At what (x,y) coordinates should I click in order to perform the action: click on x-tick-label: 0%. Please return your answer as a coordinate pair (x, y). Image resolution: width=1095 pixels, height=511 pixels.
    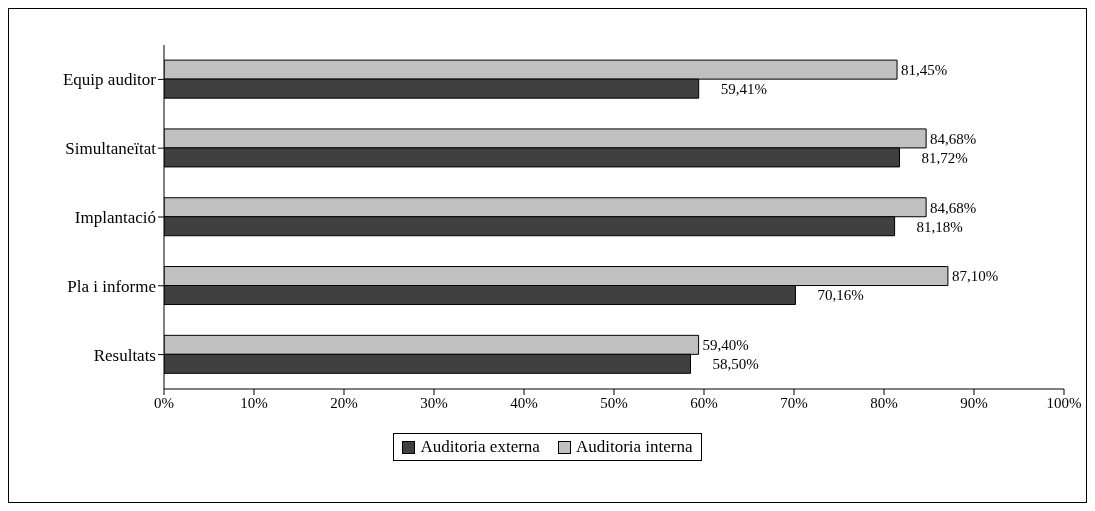
    Looking at the image, I should click on (164, 402).